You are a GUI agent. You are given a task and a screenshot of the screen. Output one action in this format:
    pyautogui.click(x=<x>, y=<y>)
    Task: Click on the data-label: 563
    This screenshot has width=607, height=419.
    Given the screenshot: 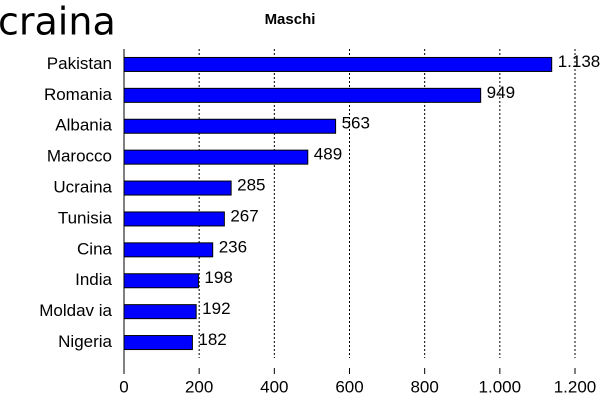 What is the action you would take?
    pyautogui.click(x=356, y=123)
    